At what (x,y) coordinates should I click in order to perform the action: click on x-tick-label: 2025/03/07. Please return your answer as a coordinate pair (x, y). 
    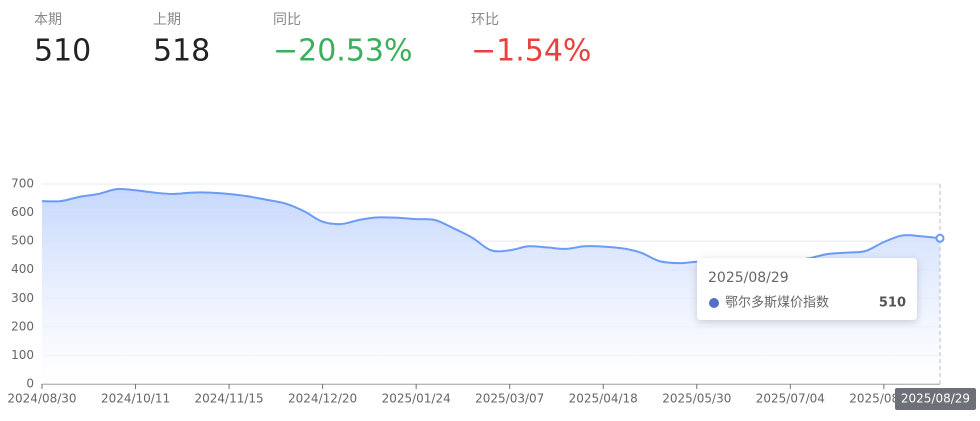
    Looking at the image, I should click on (509, 399).